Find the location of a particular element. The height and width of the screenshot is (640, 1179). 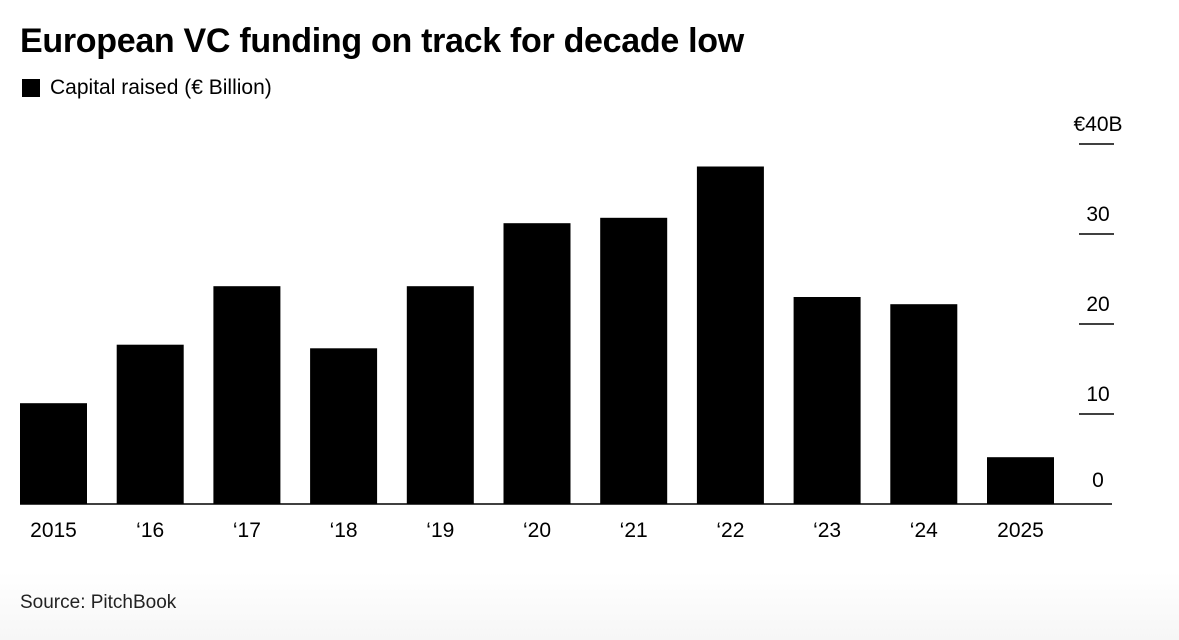

legend-label: Capital raised (€ Billion) is located at coordinates (161, 87).